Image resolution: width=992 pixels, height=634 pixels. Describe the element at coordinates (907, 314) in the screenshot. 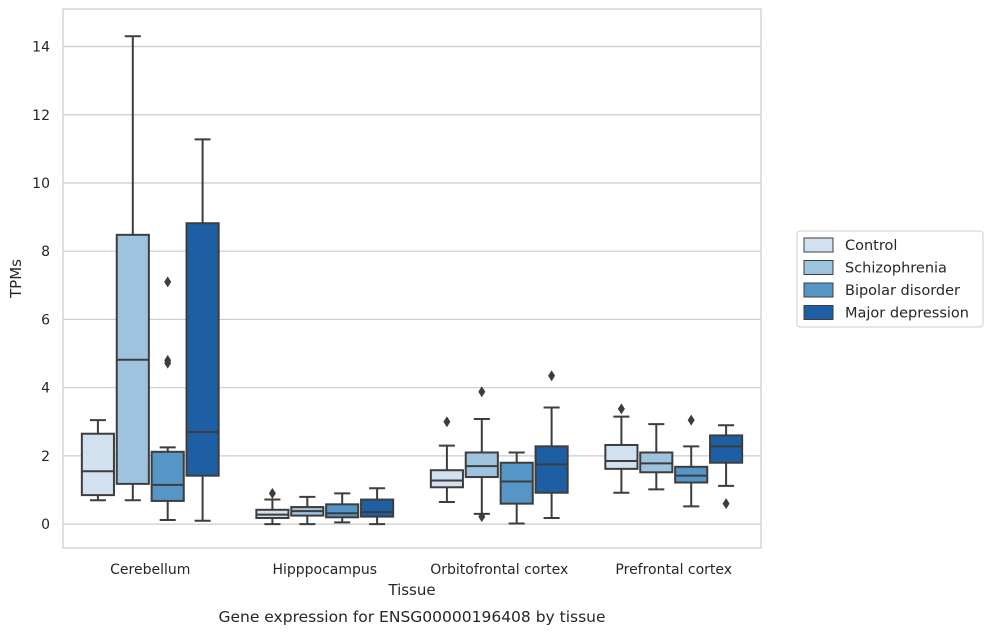

I see `legend-label: Major depression` at that location.